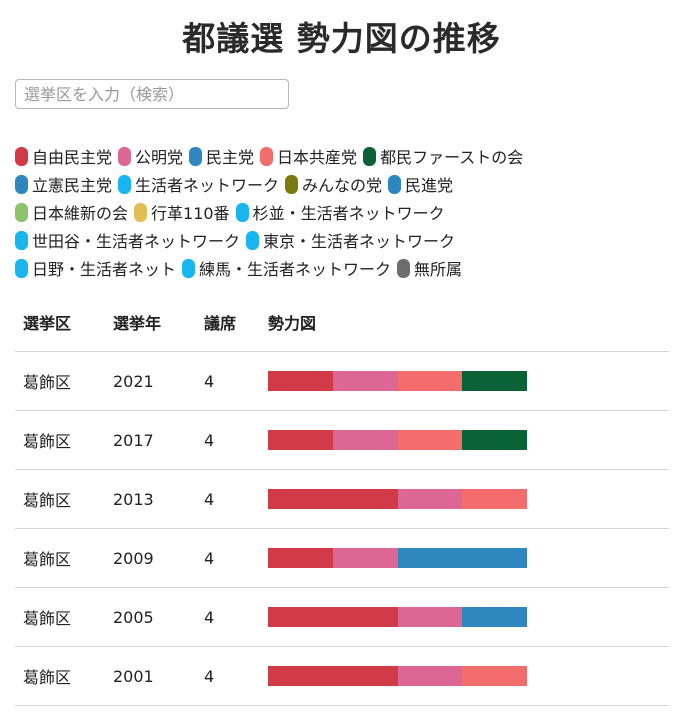  I want to click on table-row: 葛飾区 2013 4, so click(342, 499).